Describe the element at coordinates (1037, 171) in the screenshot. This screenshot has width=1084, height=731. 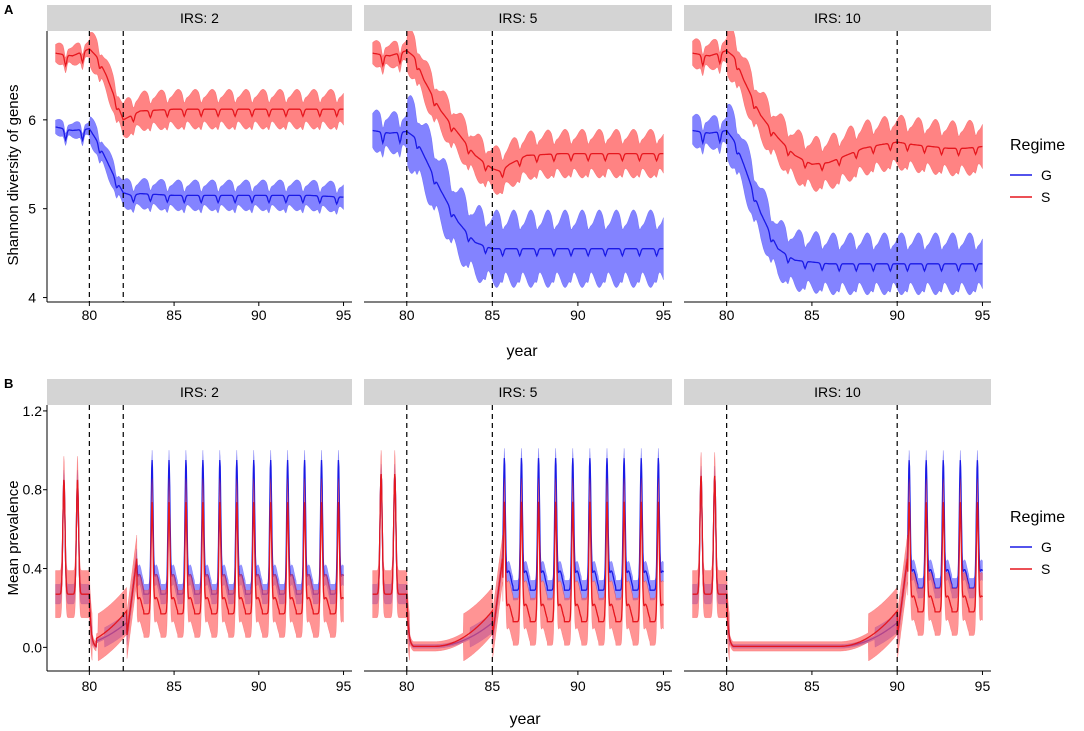
I see `panel-a-legend: Regime G S` at that location.